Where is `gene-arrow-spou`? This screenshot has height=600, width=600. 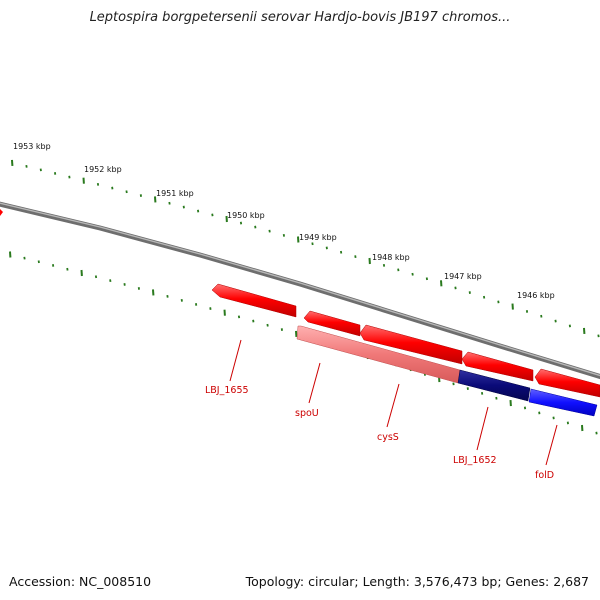
gene-arrow-spou is located at coordinates (332, 323).